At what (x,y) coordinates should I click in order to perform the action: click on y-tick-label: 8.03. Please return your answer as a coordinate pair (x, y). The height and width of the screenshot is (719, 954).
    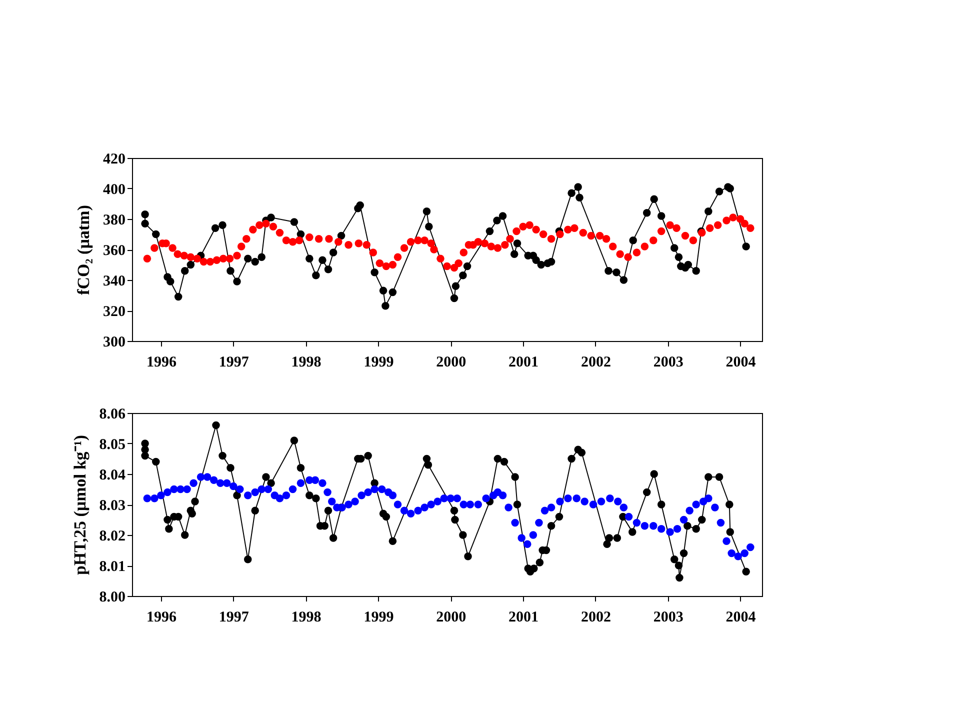
    Looking at the image, I should click on (112, 506).